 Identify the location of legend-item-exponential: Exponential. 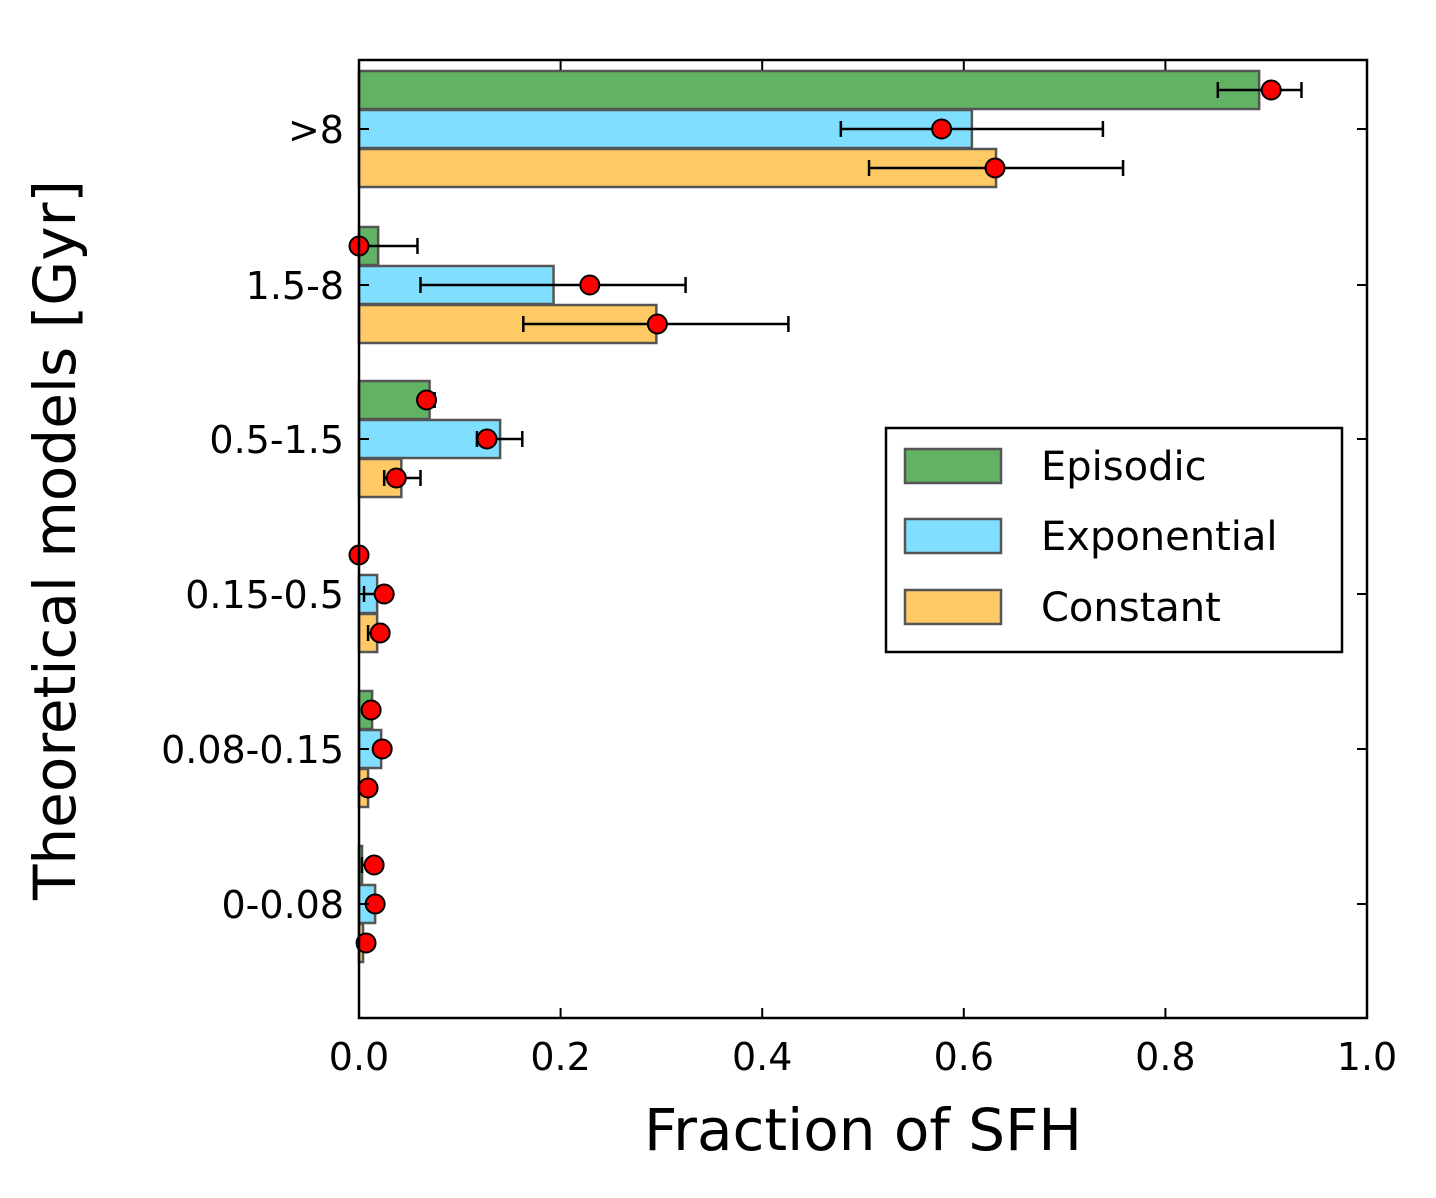
(1090, 537).